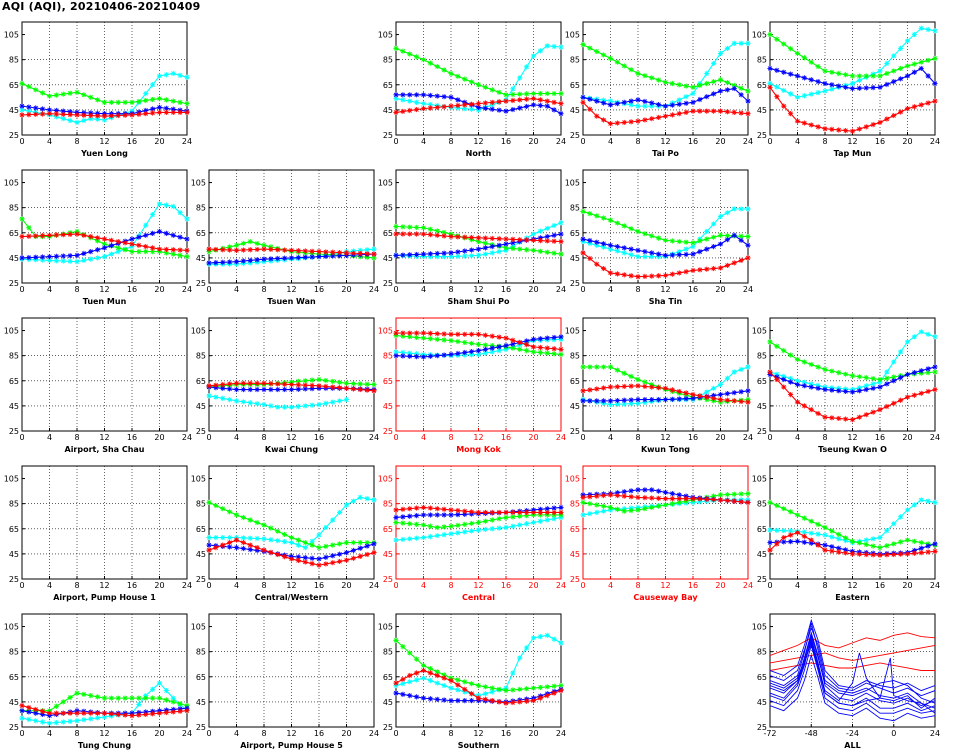 The width and height of the screenshot is (965, 755). Describe the element at coordinates (852, 525) in the screenshot. I see `series-day2` at that location.